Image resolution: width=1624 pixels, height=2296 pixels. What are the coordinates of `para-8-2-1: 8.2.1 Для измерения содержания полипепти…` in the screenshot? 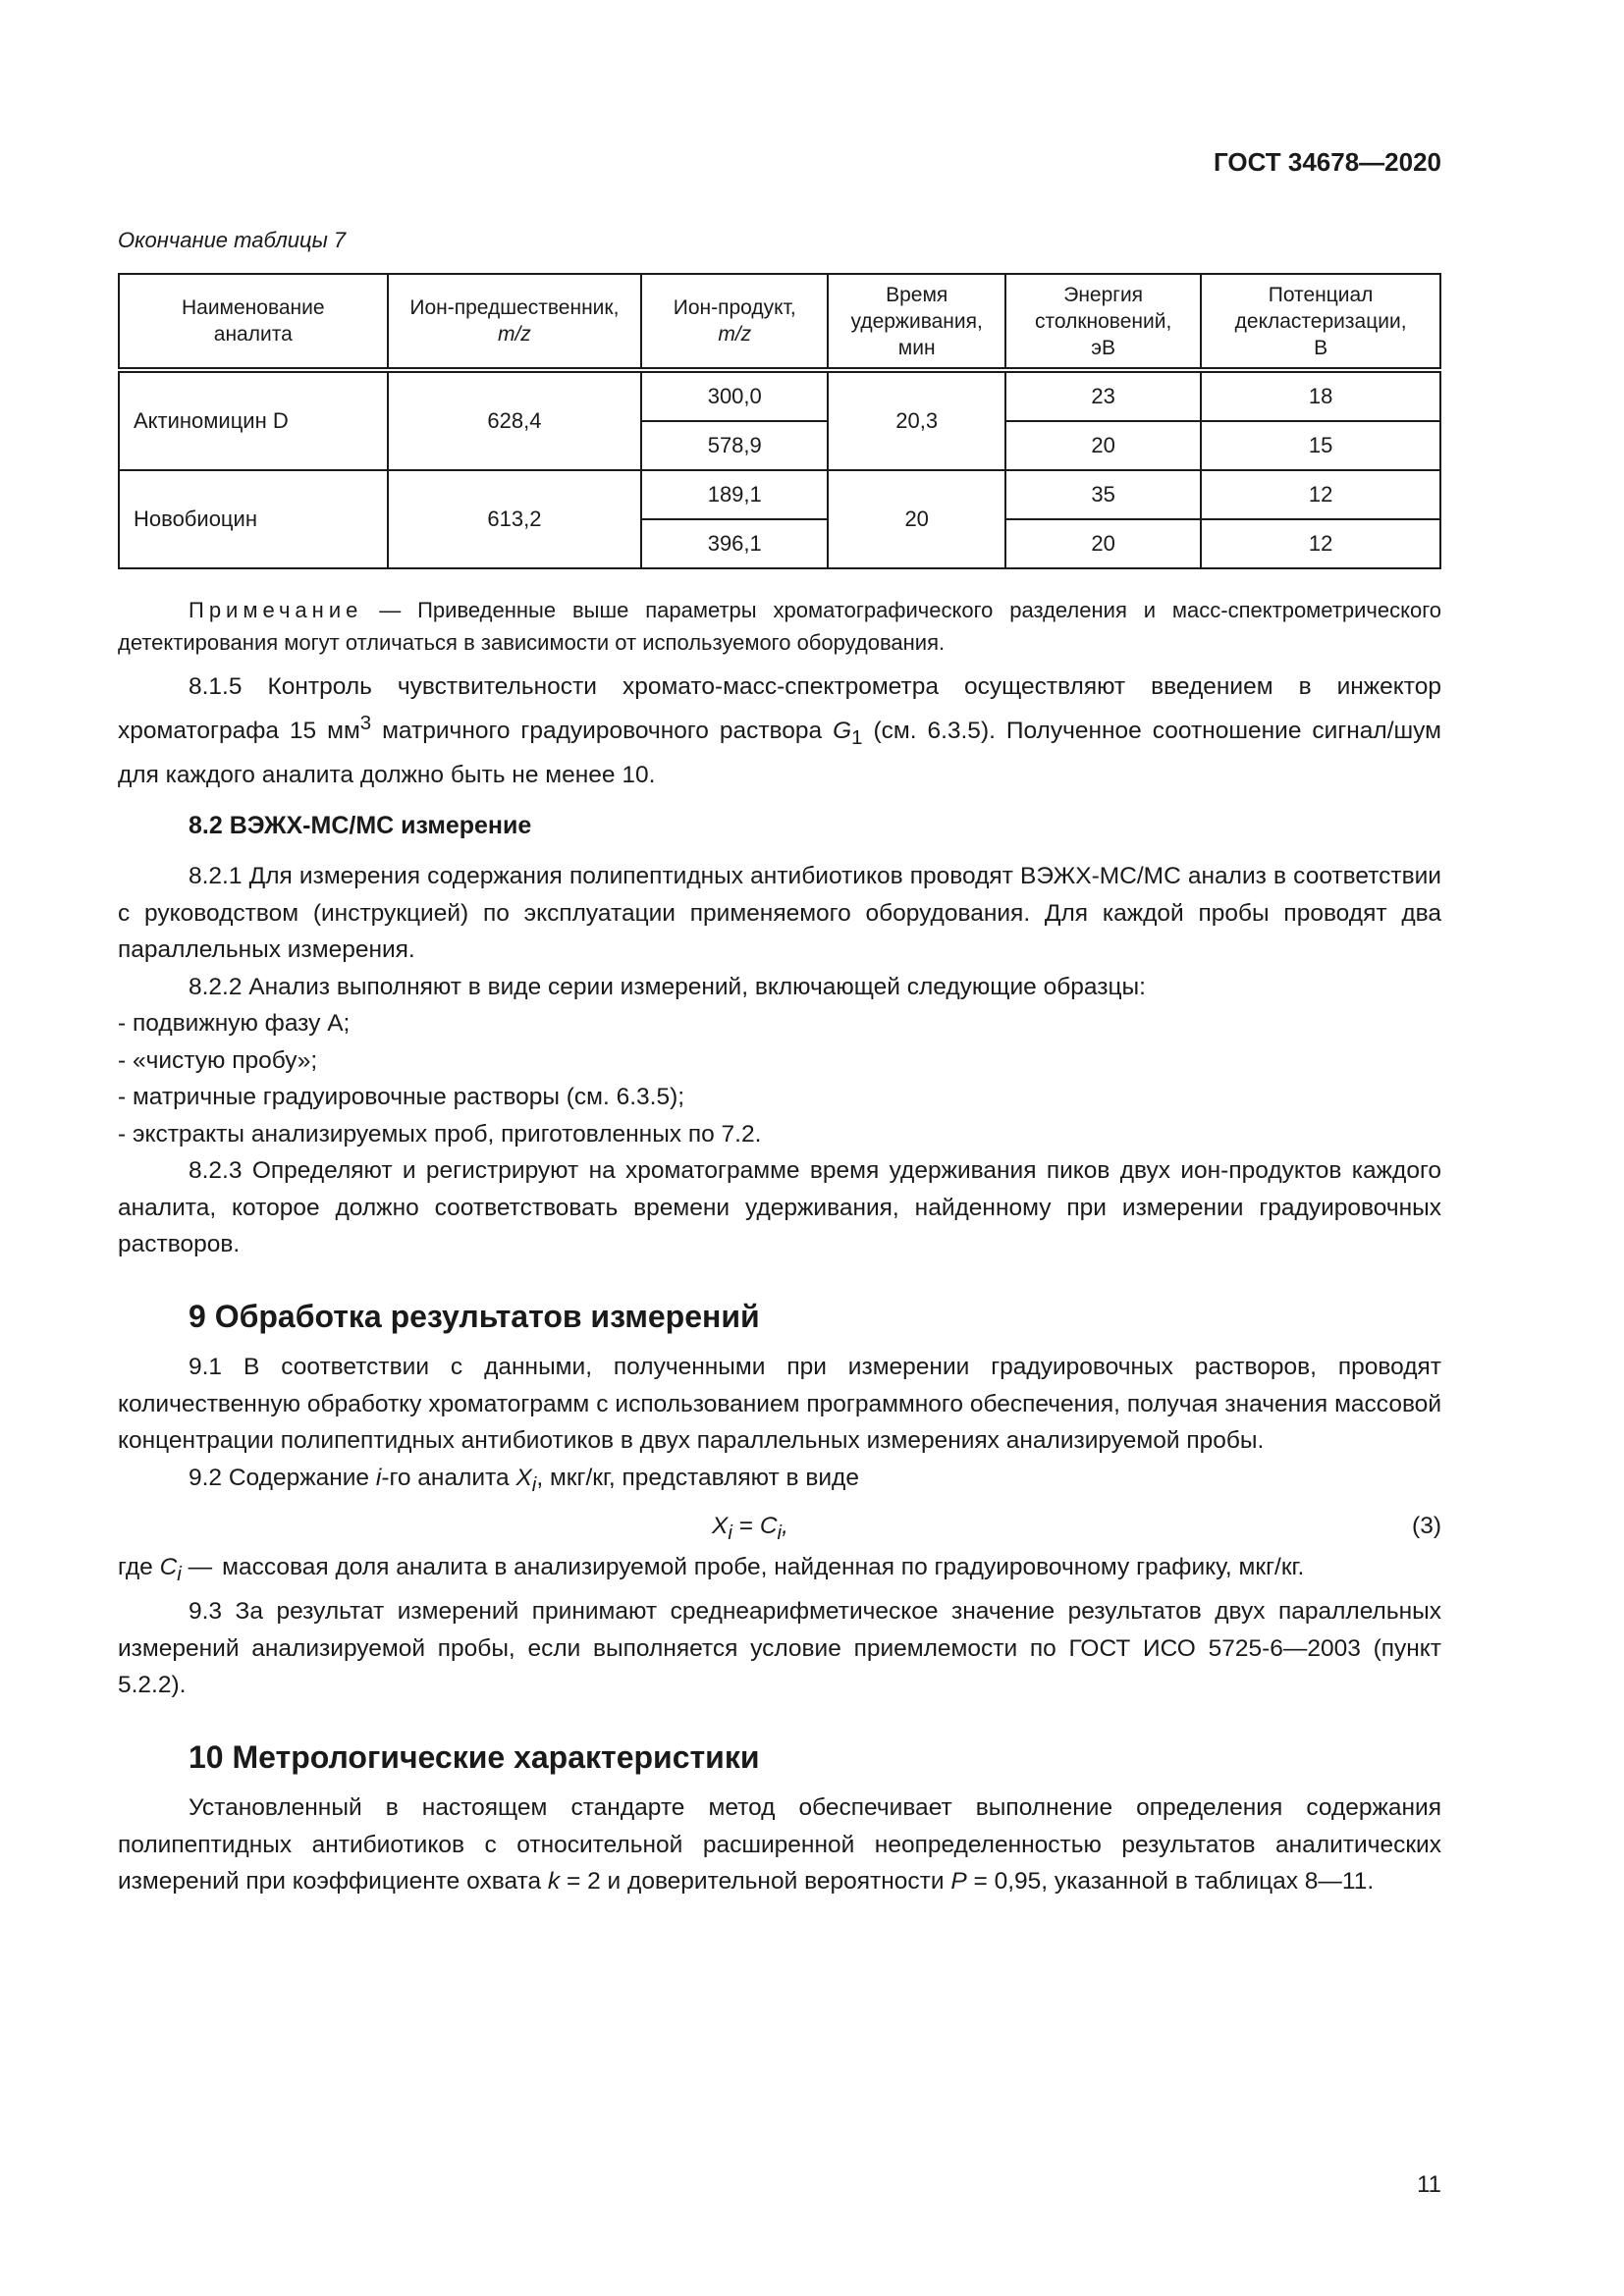 It's located at (779, 913).